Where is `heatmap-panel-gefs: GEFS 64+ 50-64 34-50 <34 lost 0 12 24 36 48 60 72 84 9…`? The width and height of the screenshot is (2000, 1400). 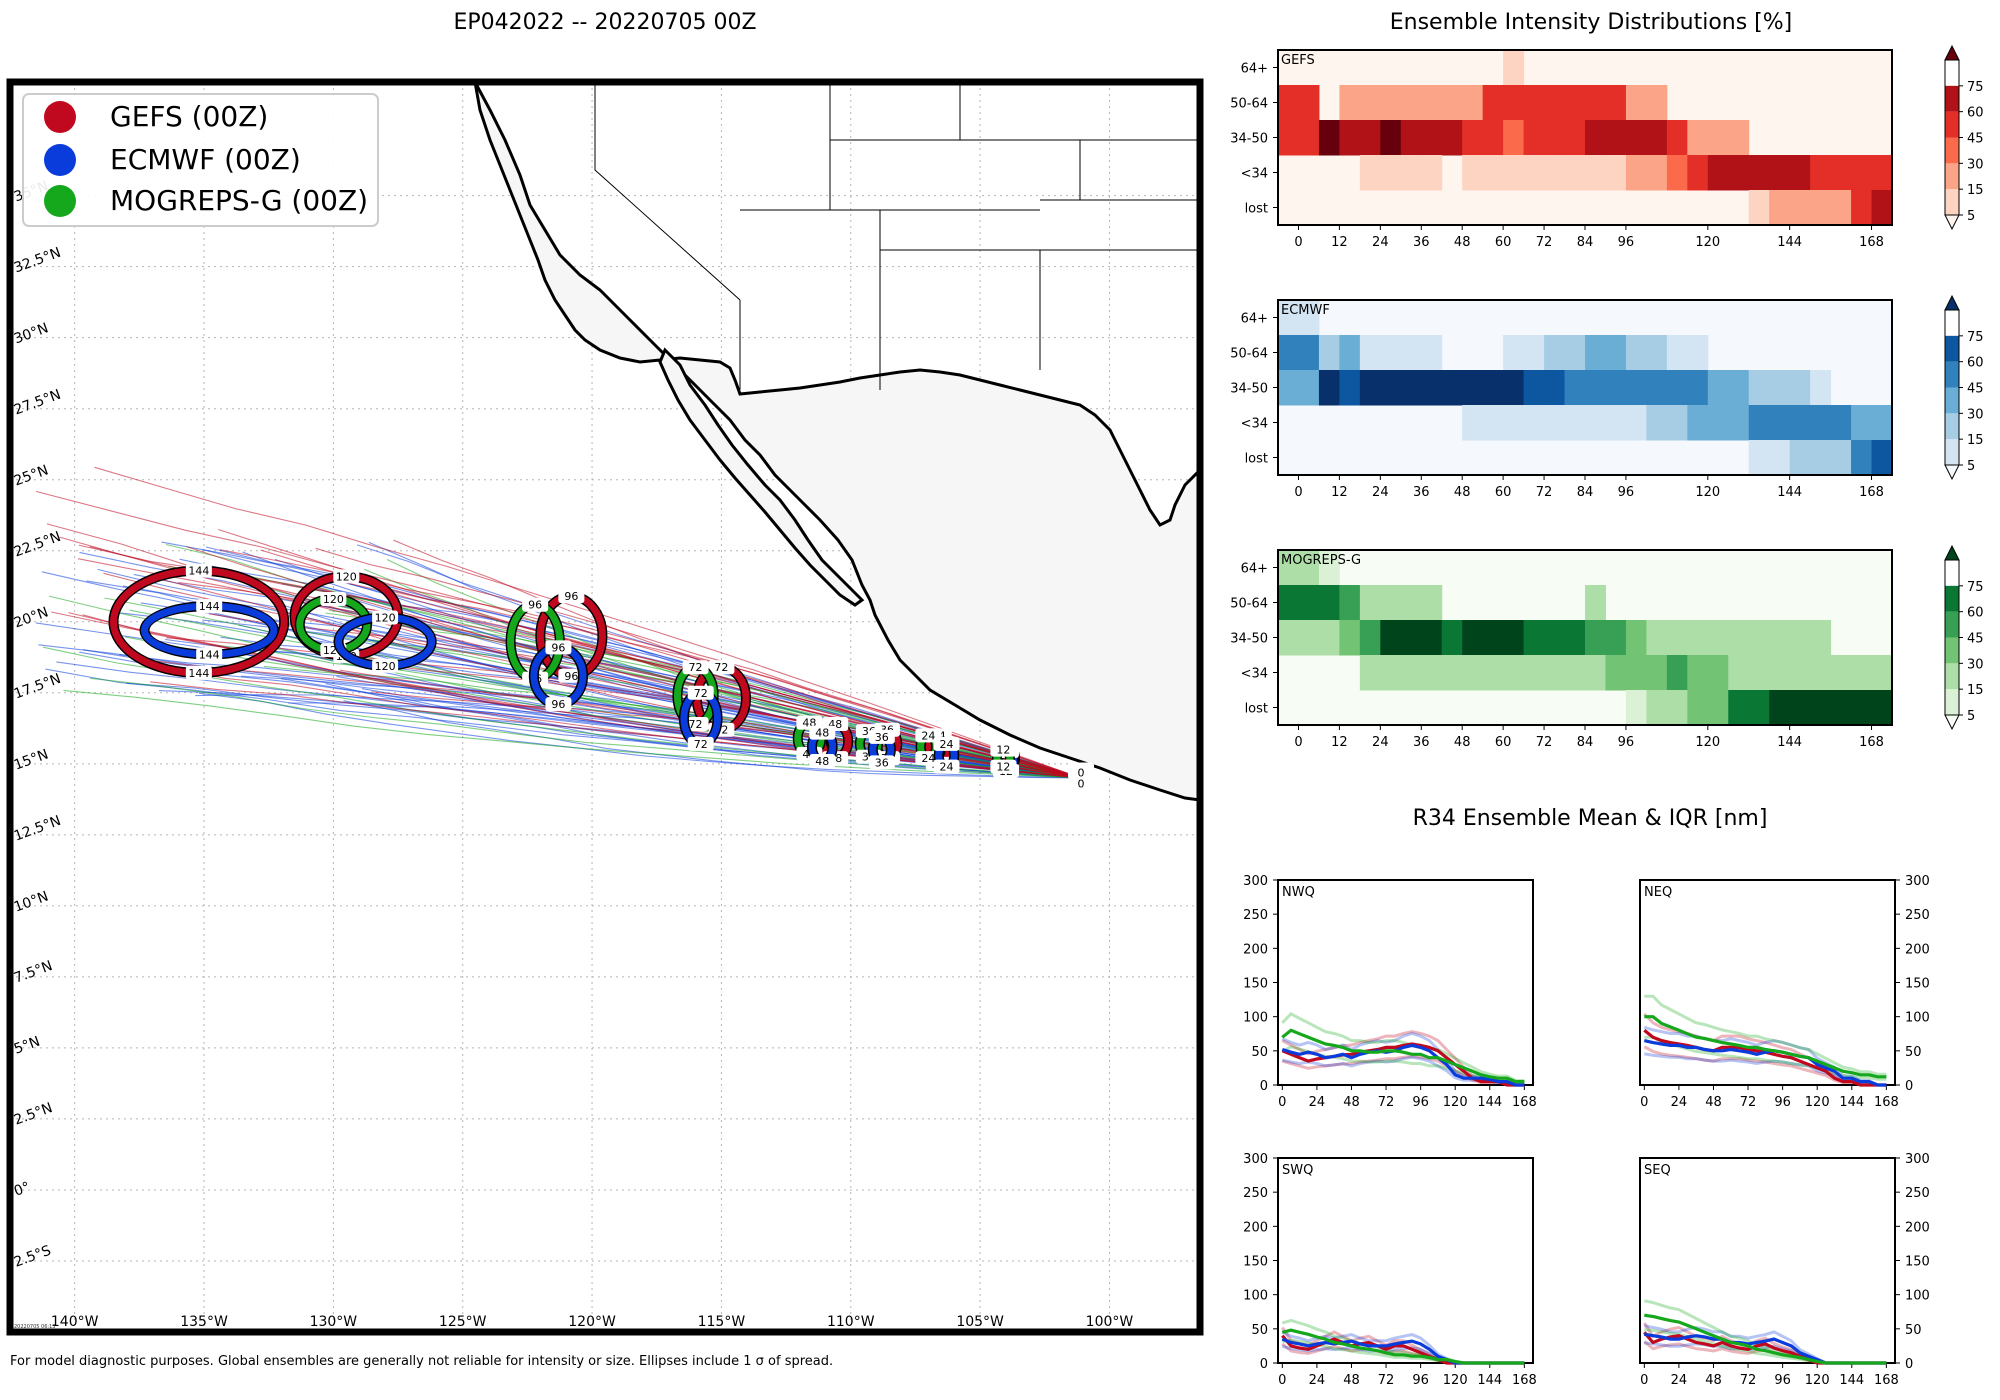
heatmap-panel-gefs: GEFS 64+ 50-64 34-50 <34 lost 0 12 24 36 48 60 72 84 9… is located at coordinates (1607, 147).